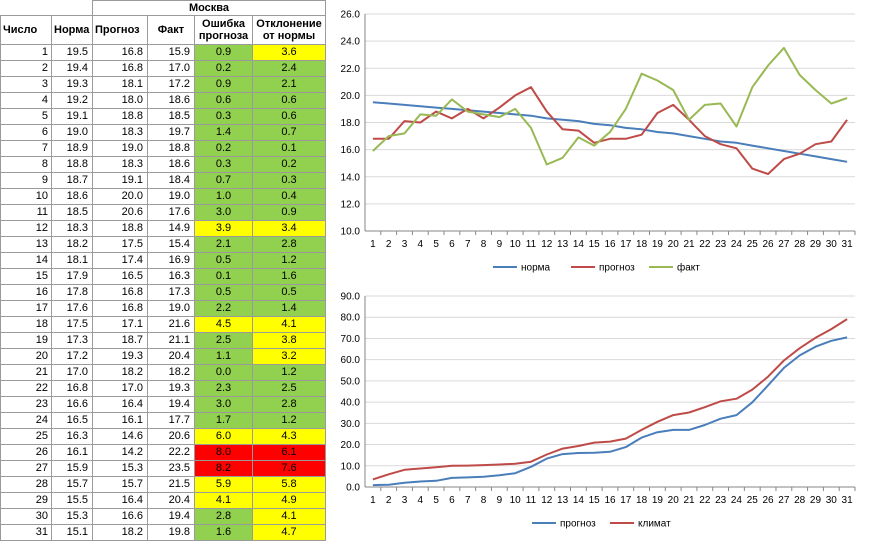  What do you see at coordinates (721, 244) in the screenshot?
I see `x-tick-label: 23` at bounding box center [721, 244].